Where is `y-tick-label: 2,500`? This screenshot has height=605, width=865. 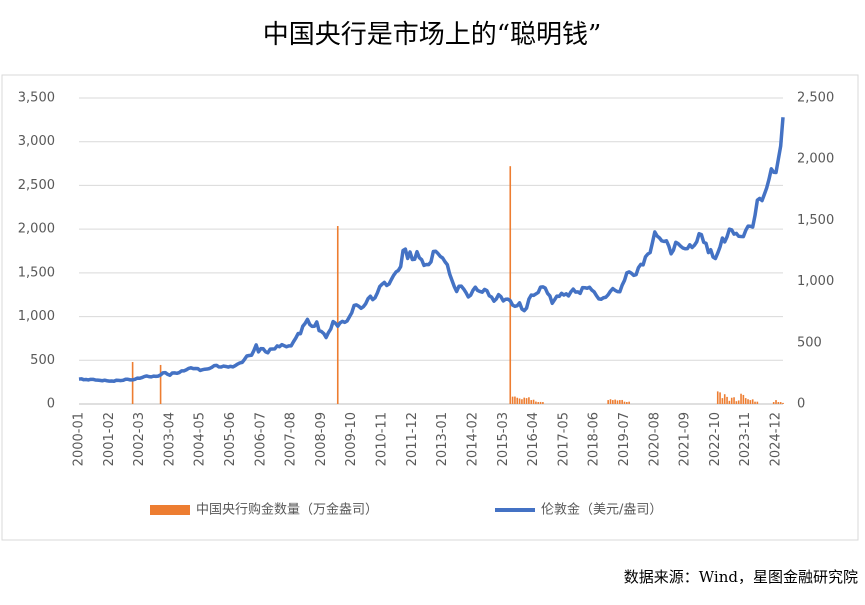 y-tick-label: 2,500 is located at coordinates (36, 185).